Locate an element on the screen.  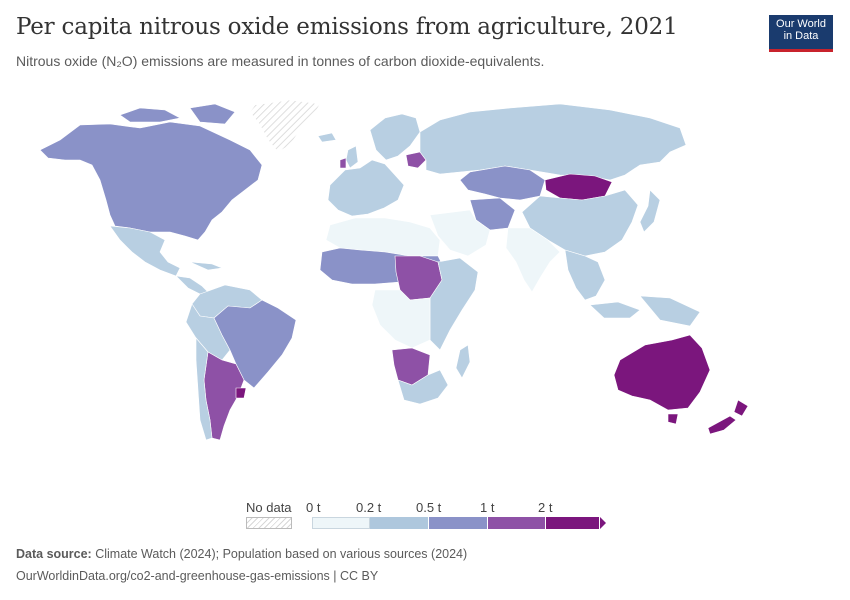
region-colombia-venezuela is located at coordinates (208, 332).